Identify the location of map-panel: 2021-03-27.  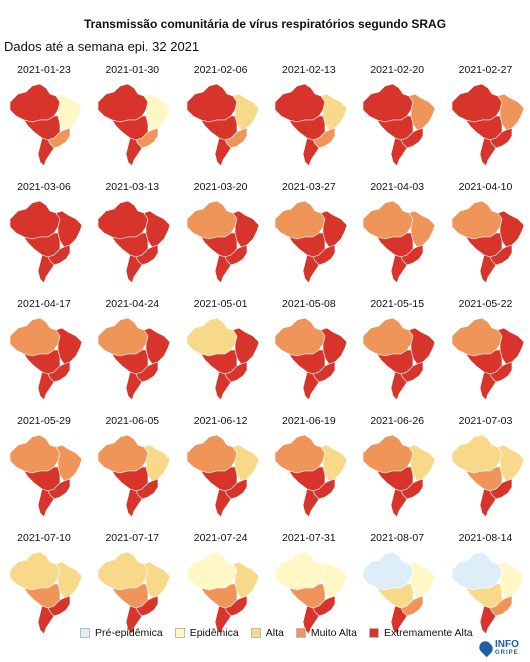
(309, 236).